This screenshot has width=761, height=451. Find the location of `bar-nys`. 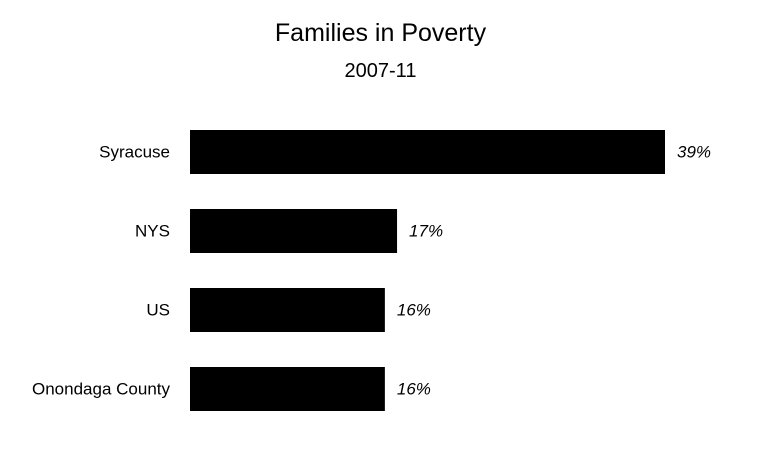

bar-nys is located at coordinates (294, 231).